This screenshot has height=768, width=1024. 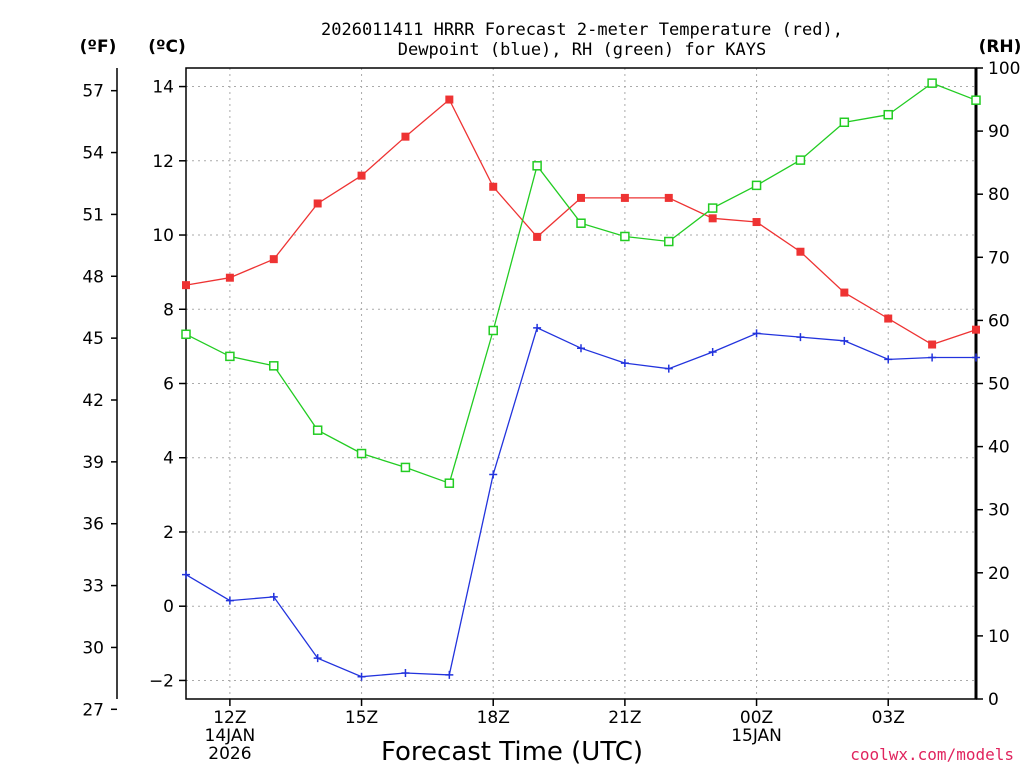 I want to click on rh-tick-label: 40, so click(x=999, y=448).